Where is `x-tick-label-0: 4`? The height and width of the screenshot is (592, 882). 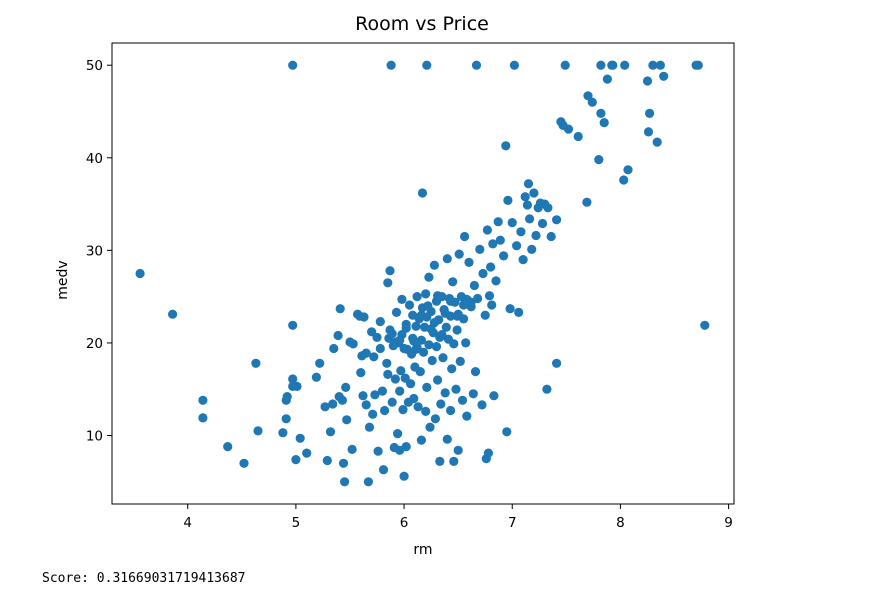 x-tick-label-0: 4 is located at coordinates (187, 523).